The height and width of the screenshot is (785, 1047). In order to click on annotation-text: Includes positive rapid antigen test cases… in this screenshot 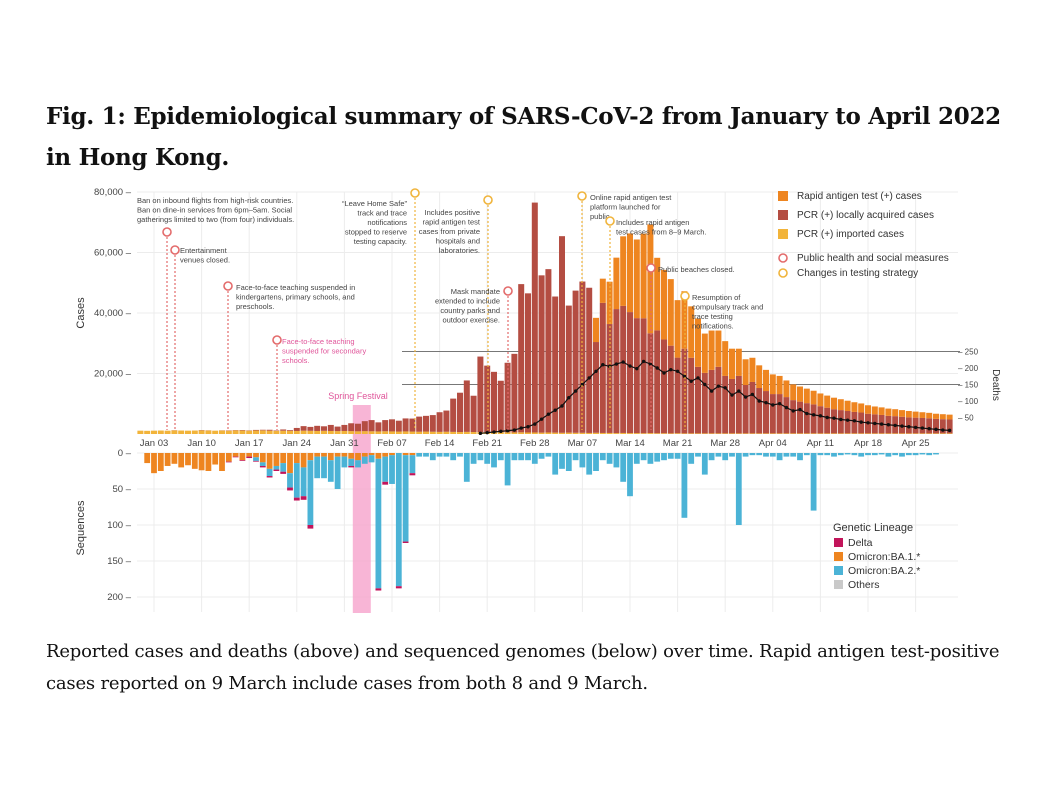, I will do `click(450, 231)`.